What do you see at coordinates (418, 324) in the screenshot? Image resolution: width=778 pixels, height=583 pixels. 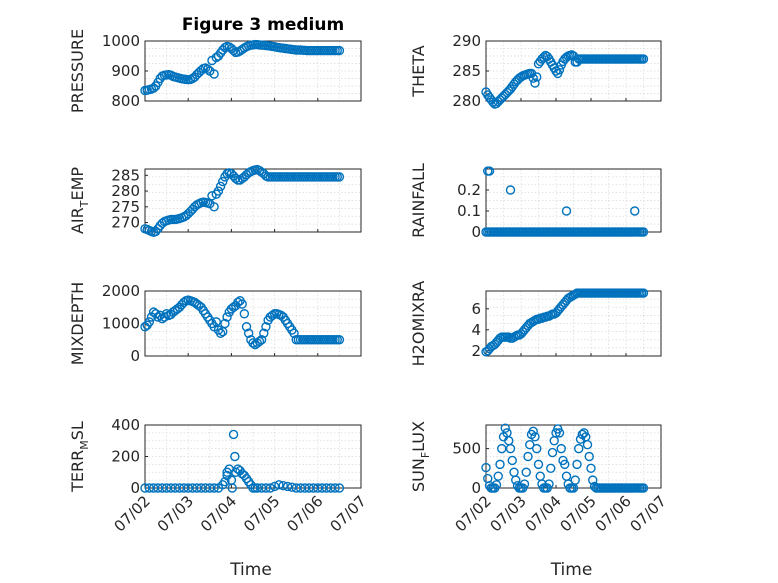 I see `y-axis-label: H2OMIXRA` at bounding box center [418, 324].